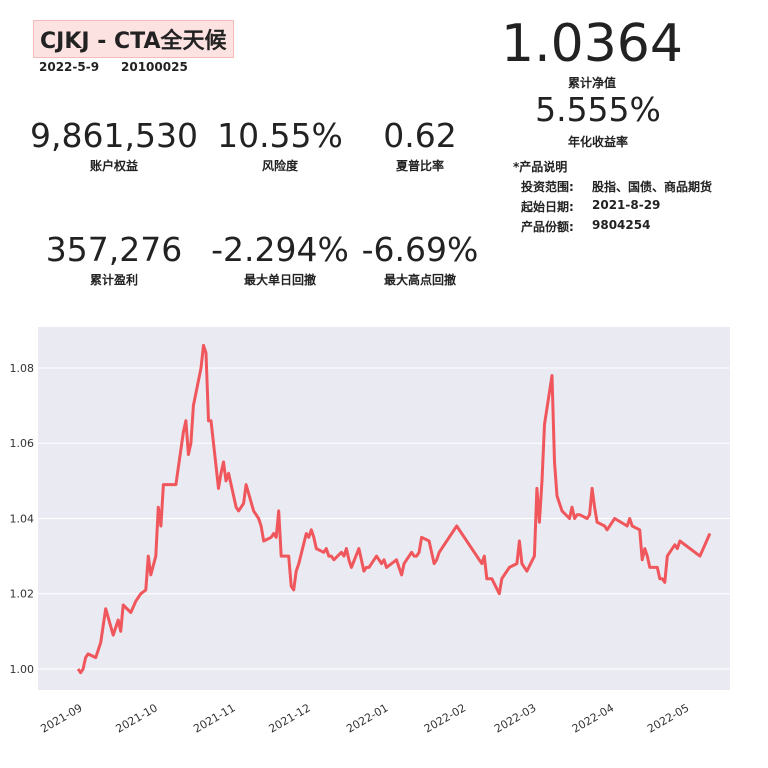  I want to click on stat-label: 最大高点回撤, so click(419, 280).